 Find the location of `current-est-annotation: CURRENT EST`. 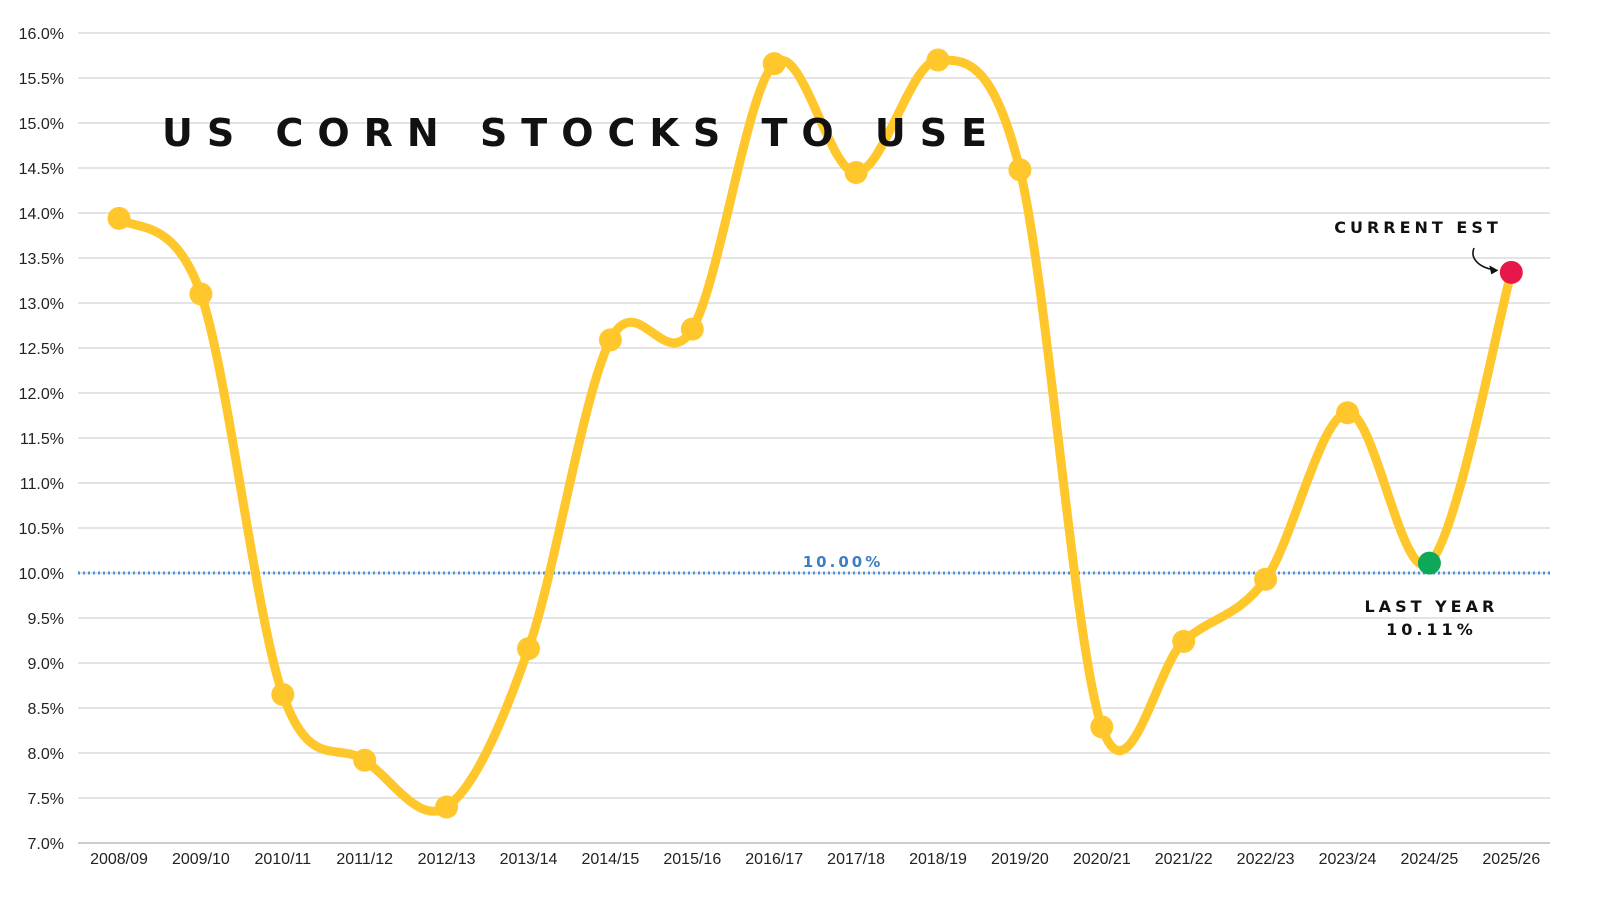

current-est-annotation: CURRENT EST is located at coordinates (1418, 227).